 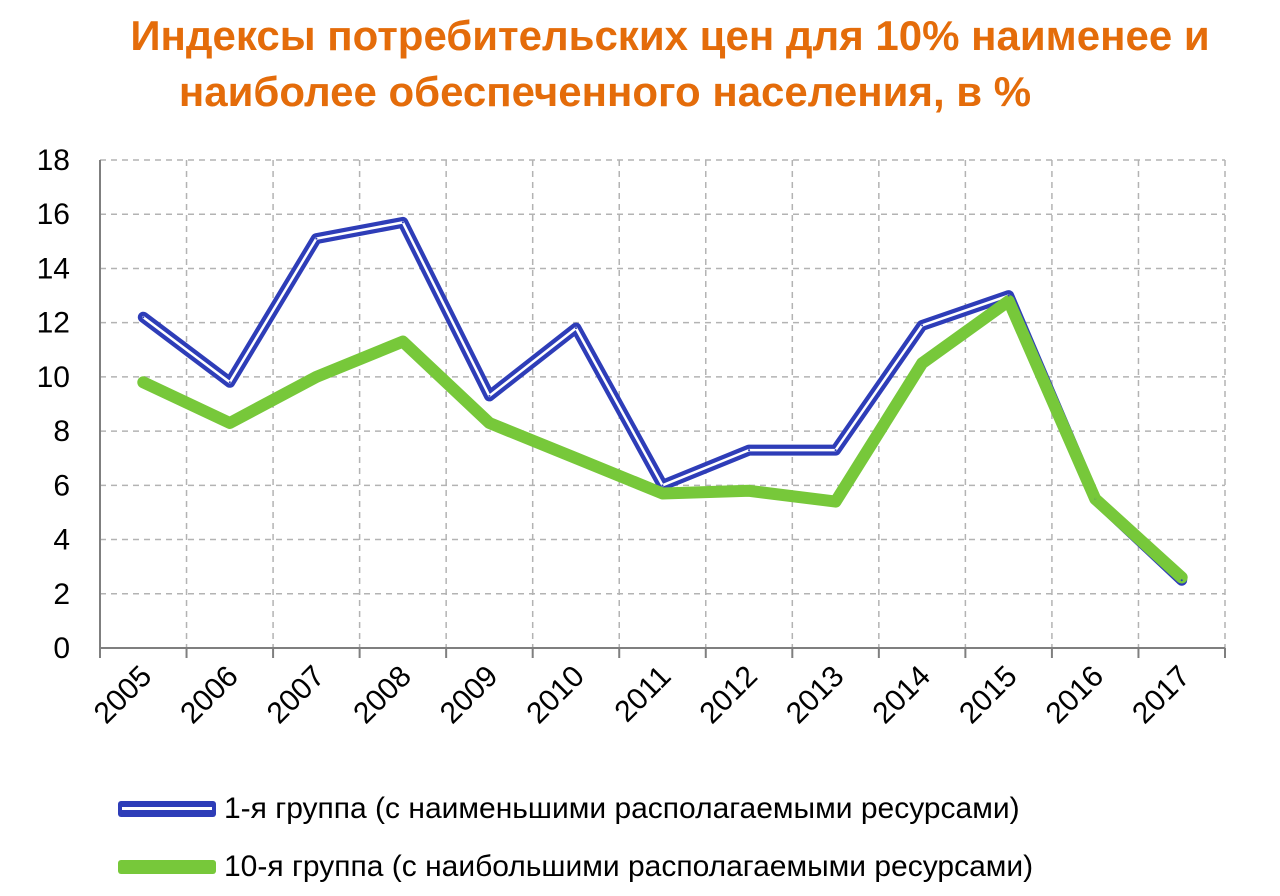 I want to click on series-1-point-2010, so click(x=575, y=328).